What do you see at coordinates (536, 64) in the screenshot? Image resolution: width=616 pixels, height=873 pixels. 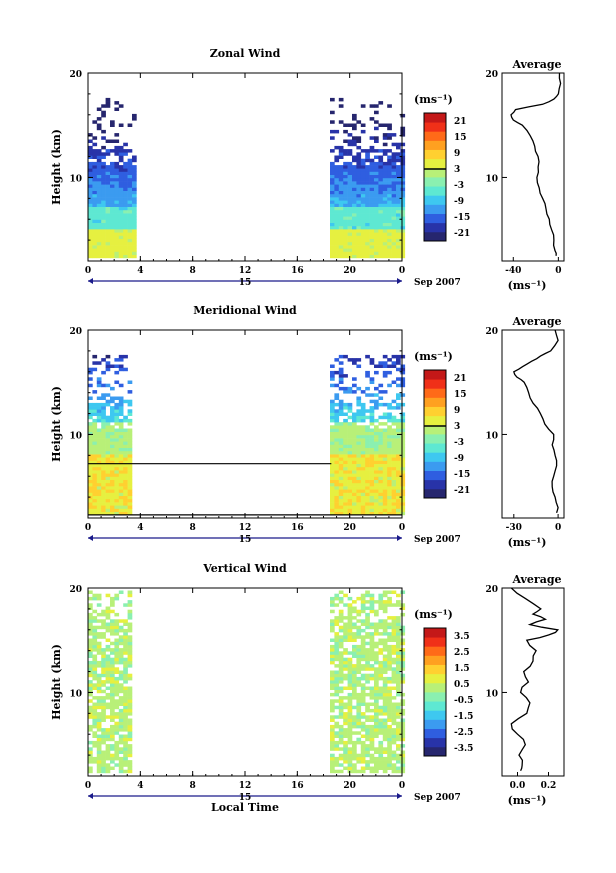 I see `profile-title: Average` at bounding box center [536, 64].